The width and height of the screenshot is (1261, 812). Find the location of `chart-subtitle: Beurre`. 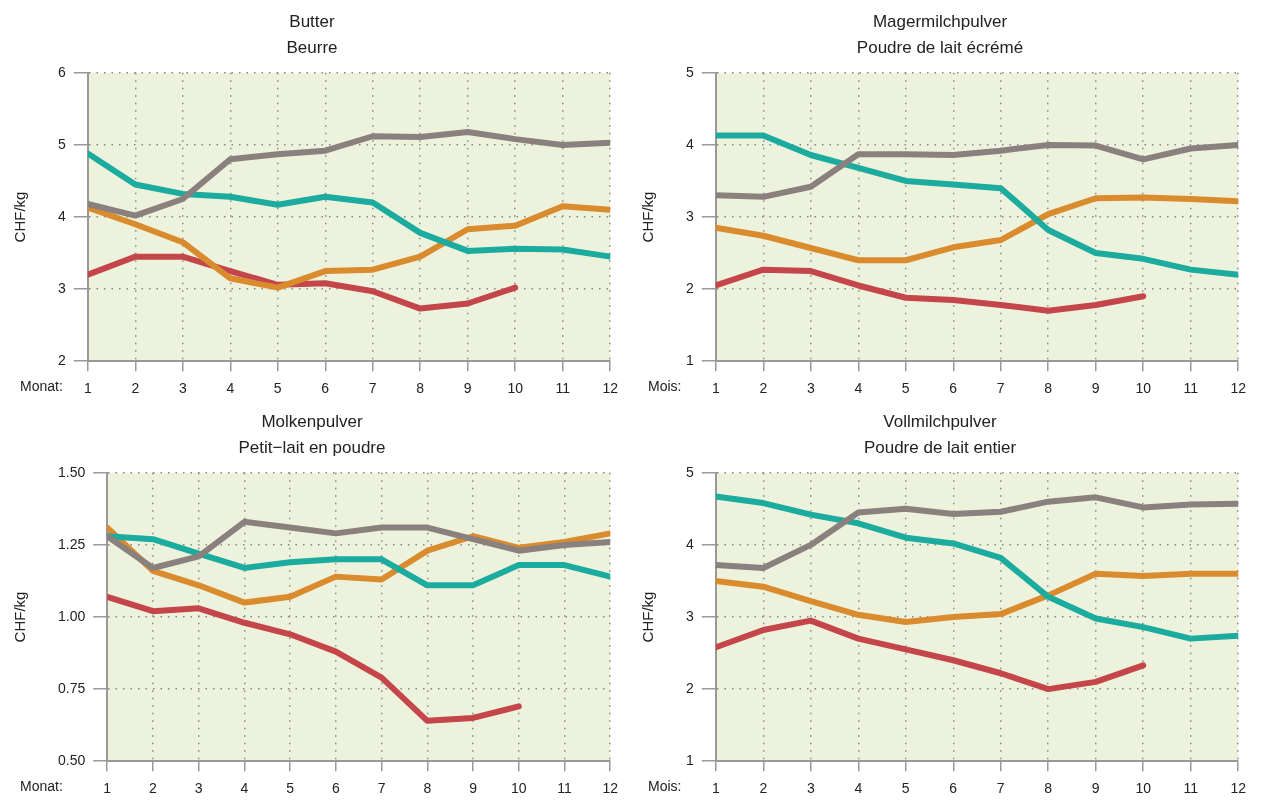

chart-subtitle: Beurre is located at coordinates (312, 48).